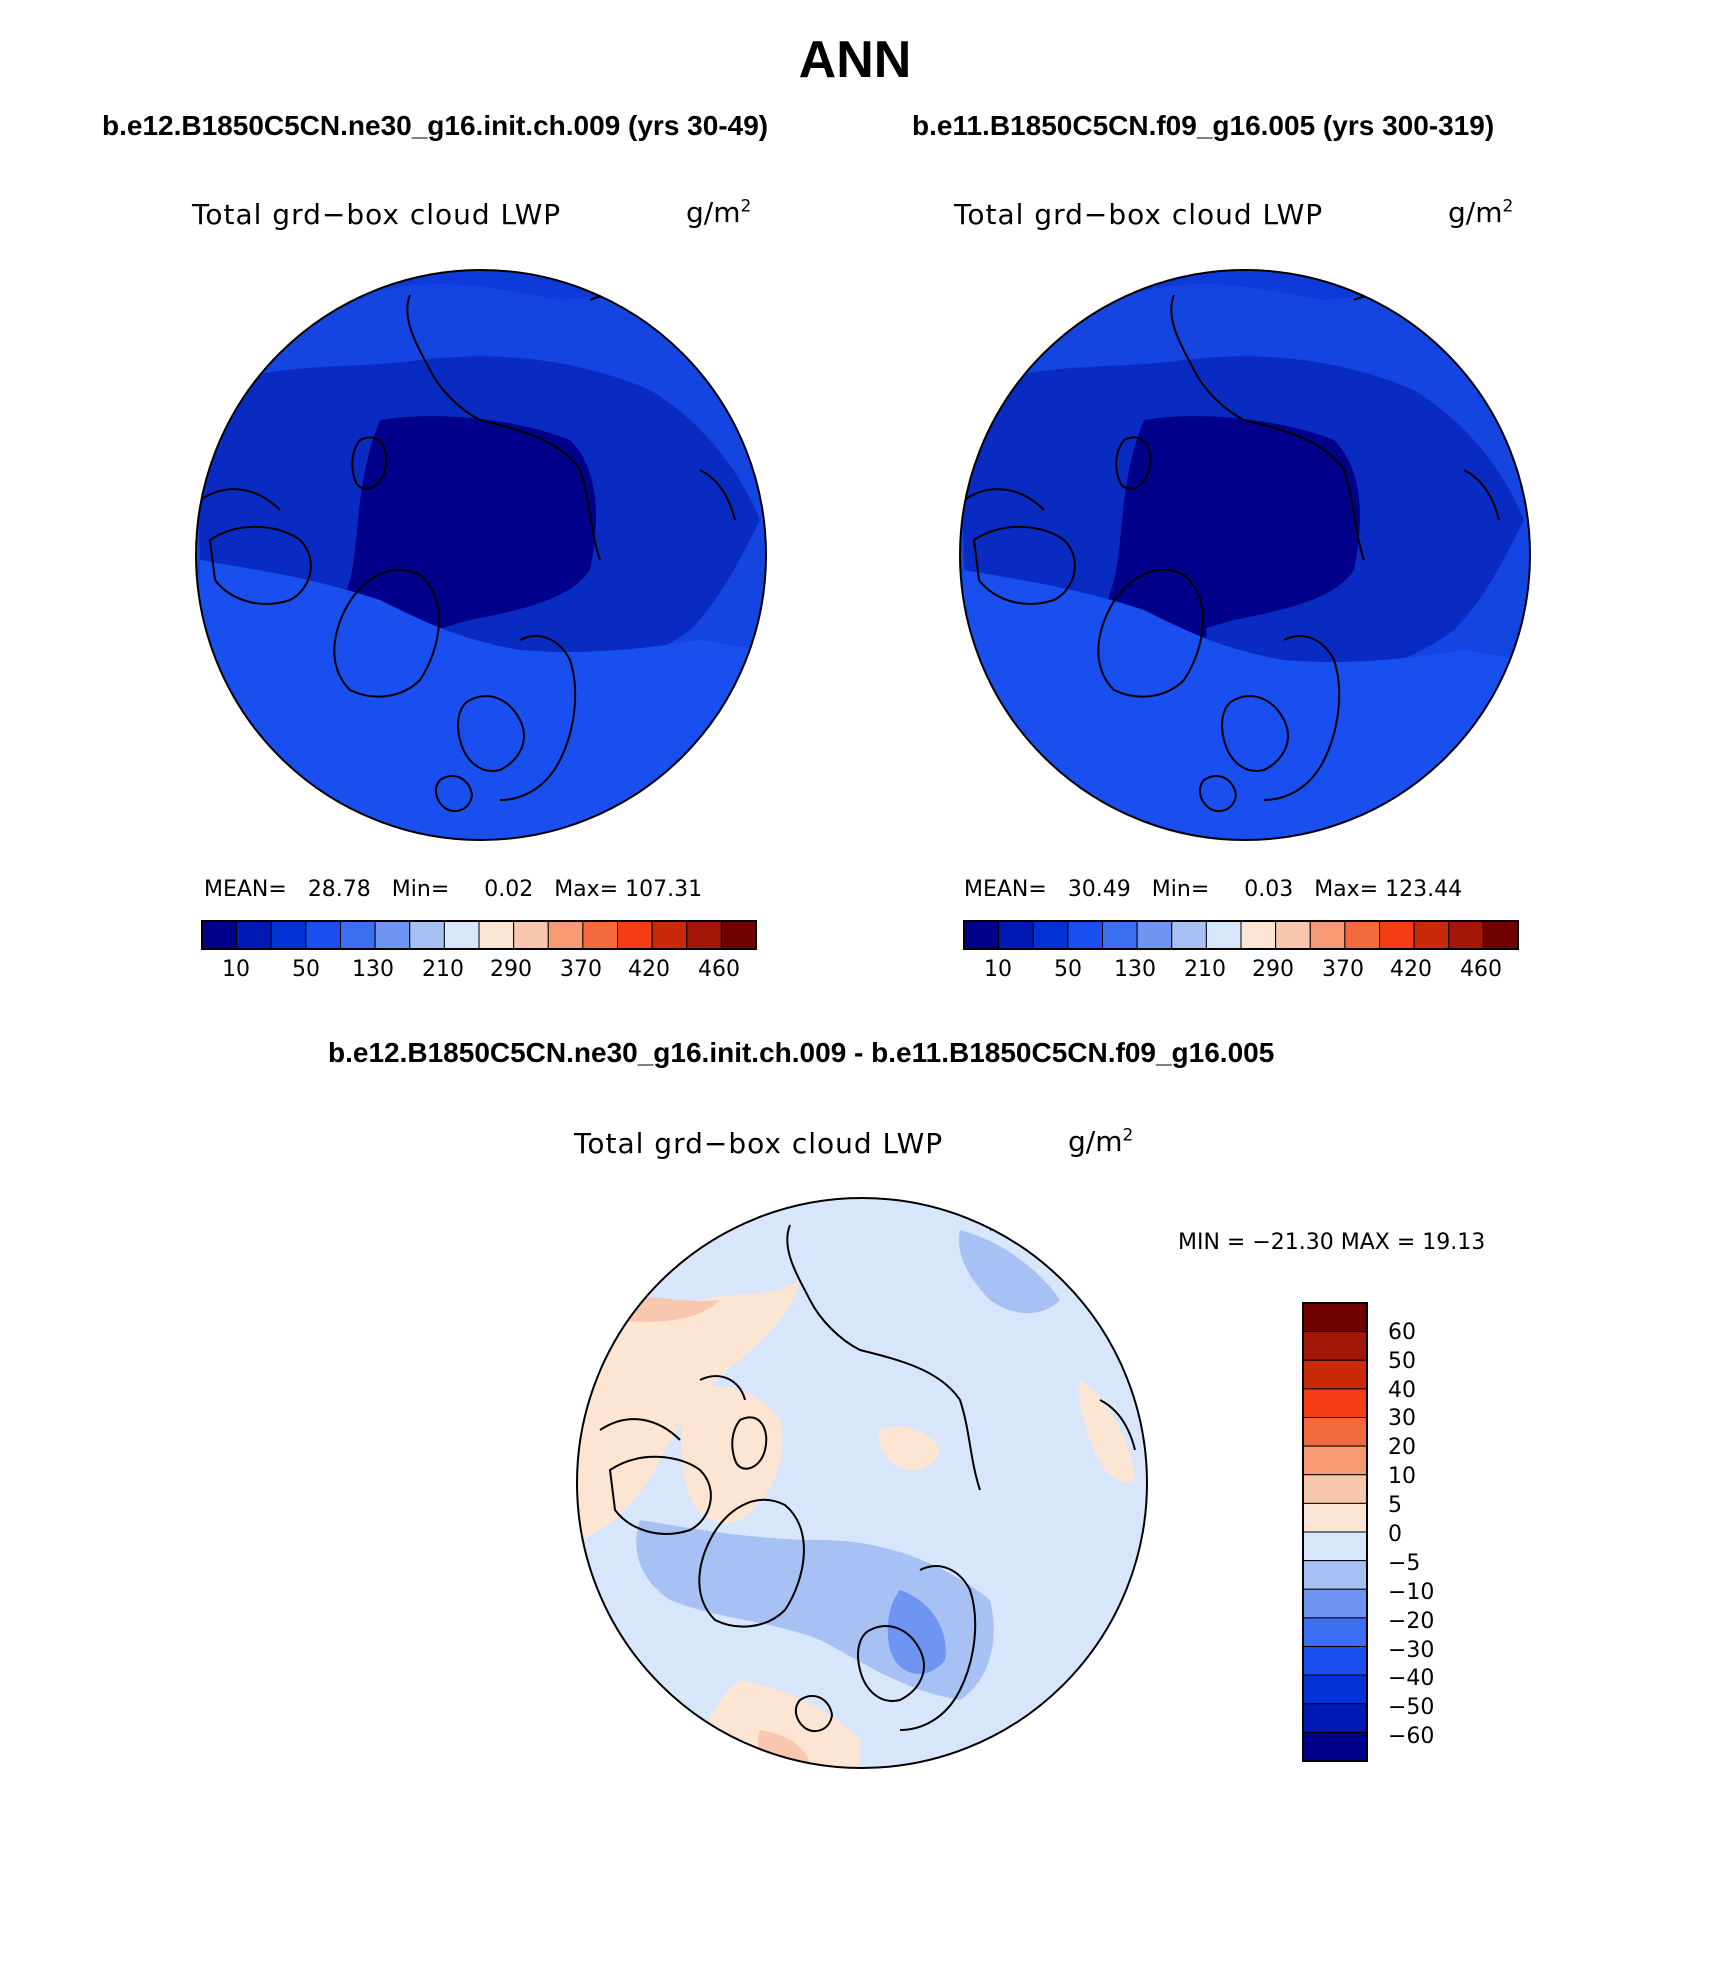 Image resolution: width=1710 pixels, height=1972 pixels. Describe the element at coordinates (1411, 1678) in the screenshot. I see `diff-tick-label: −40` at that location.